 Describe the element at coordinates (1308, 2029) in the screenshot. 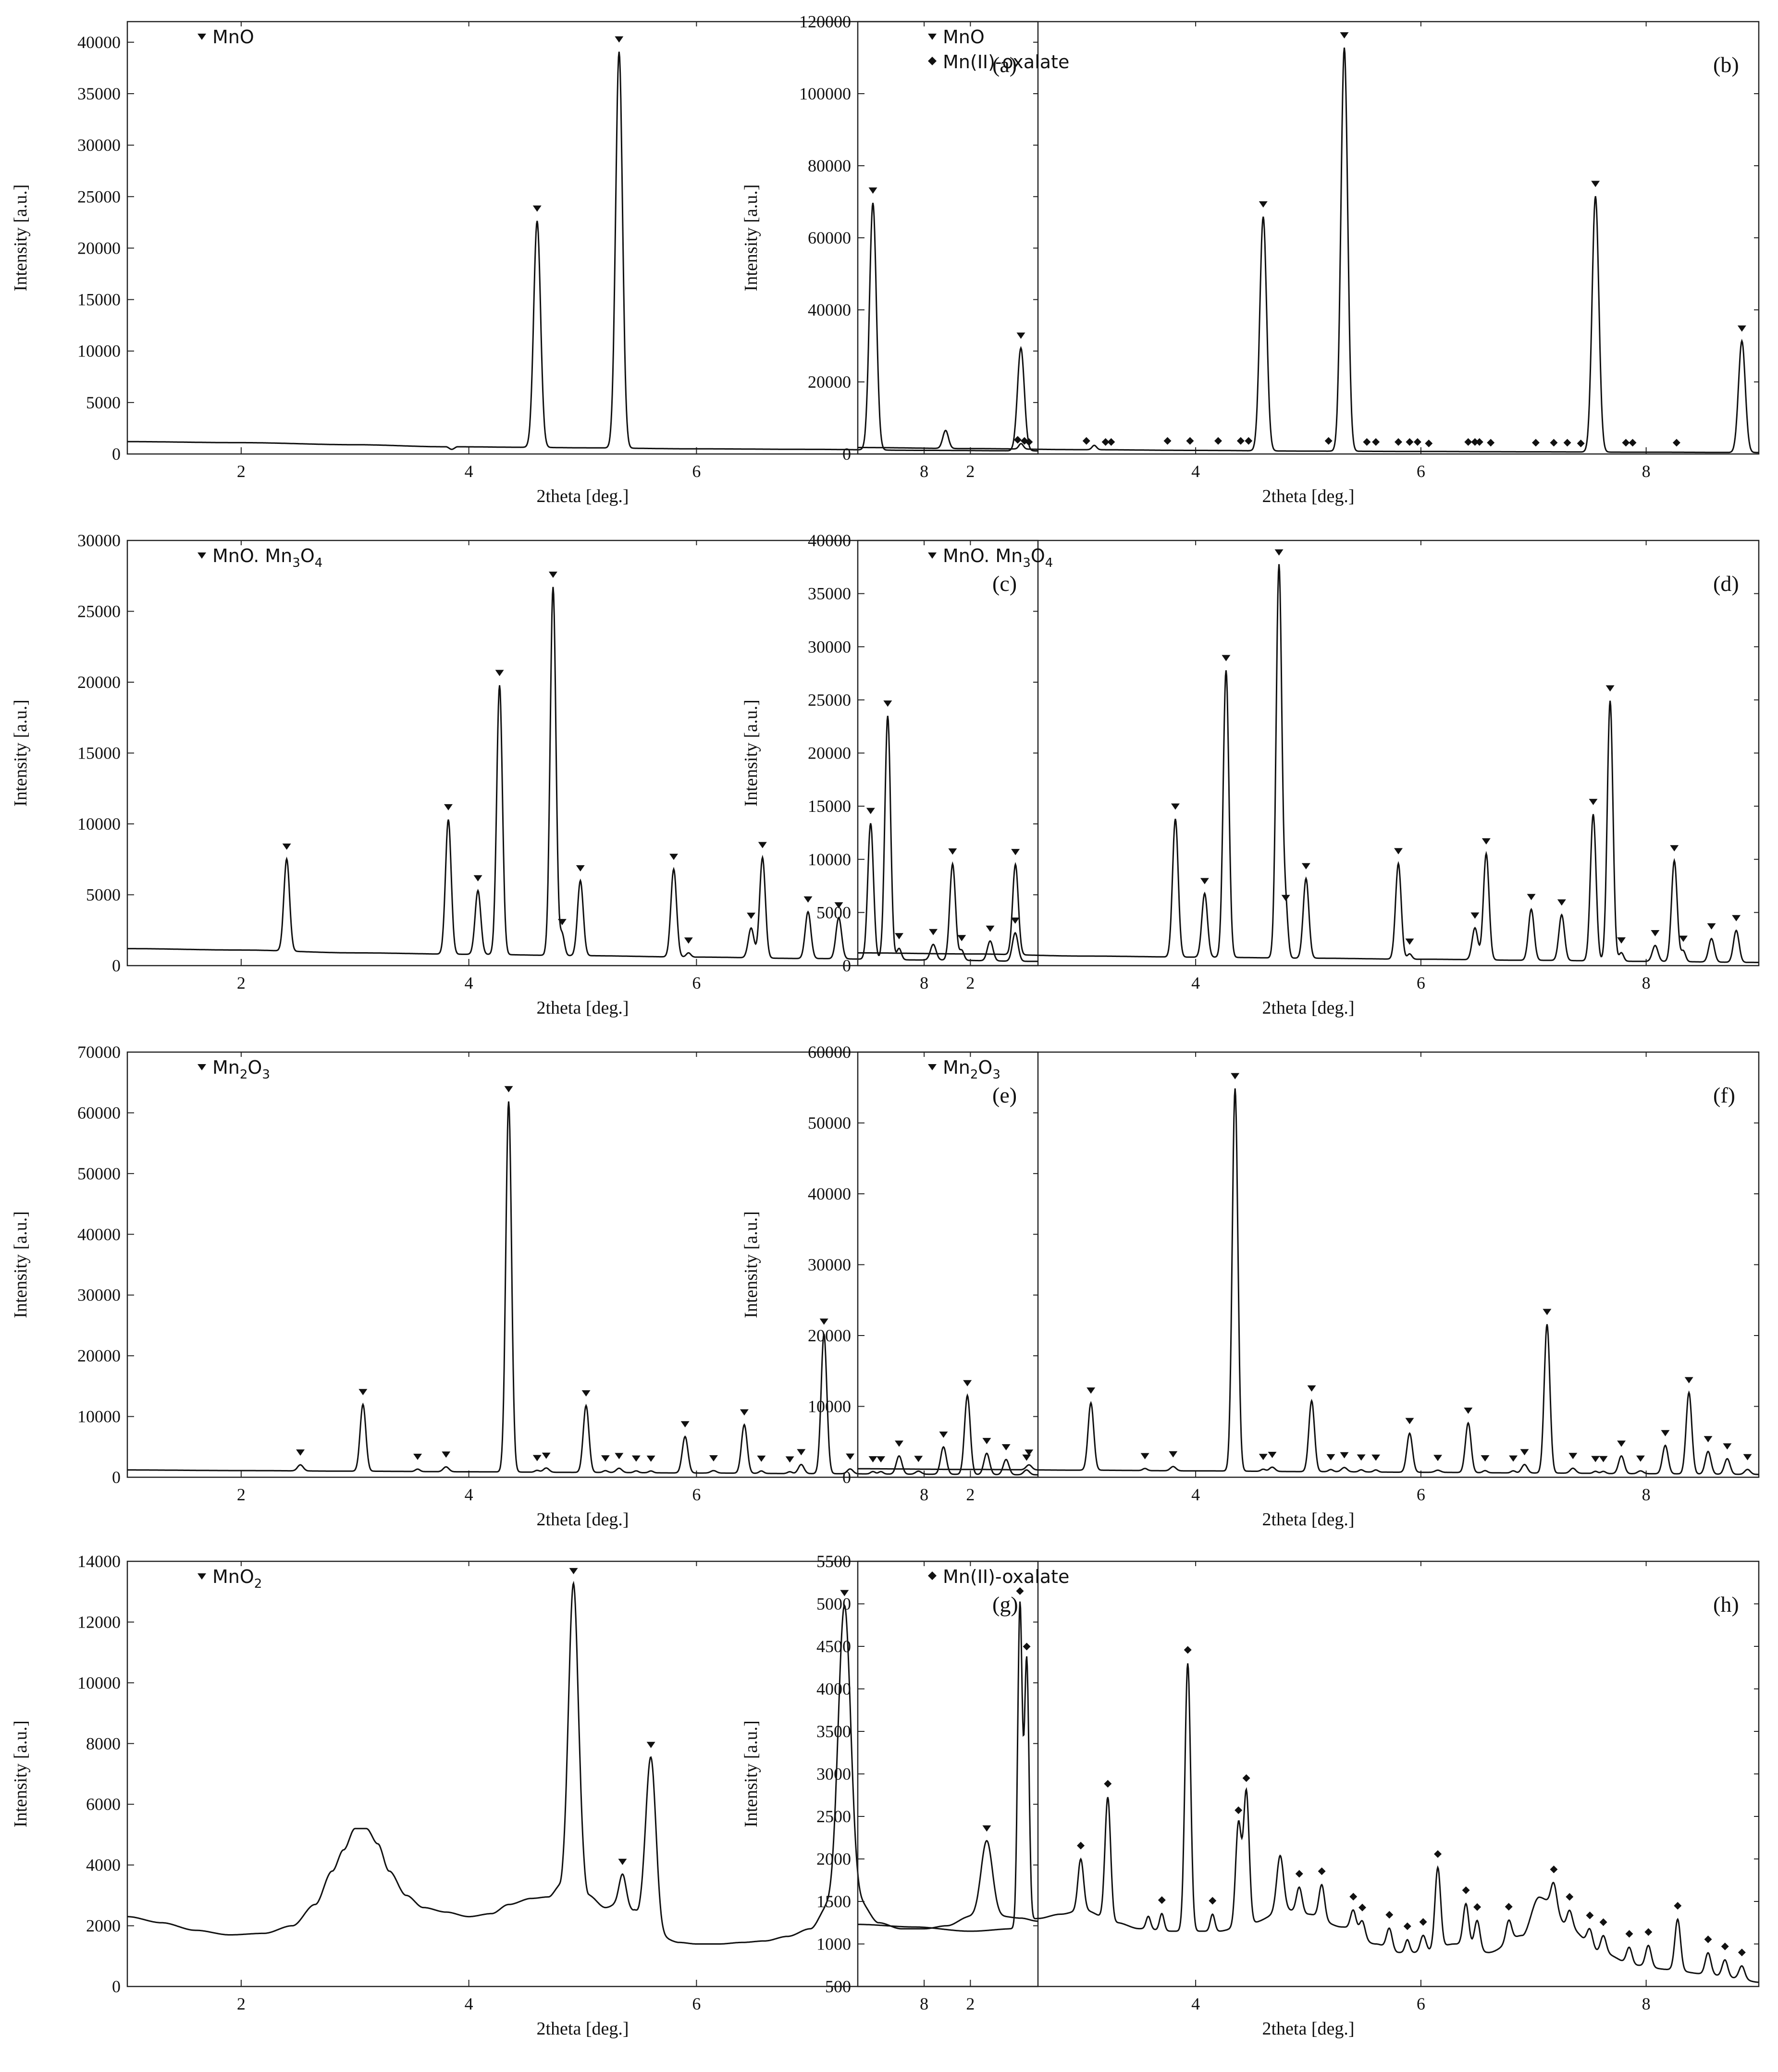

I see `x-axis-label: 2theta [deg.]` at that location.